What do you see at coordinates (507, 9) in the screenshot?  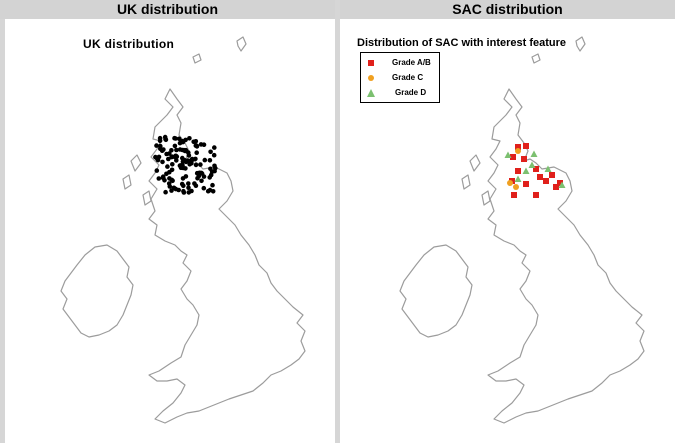 I see `sac-distribution-header: SAC distribution` at bounding box center [507, 9].